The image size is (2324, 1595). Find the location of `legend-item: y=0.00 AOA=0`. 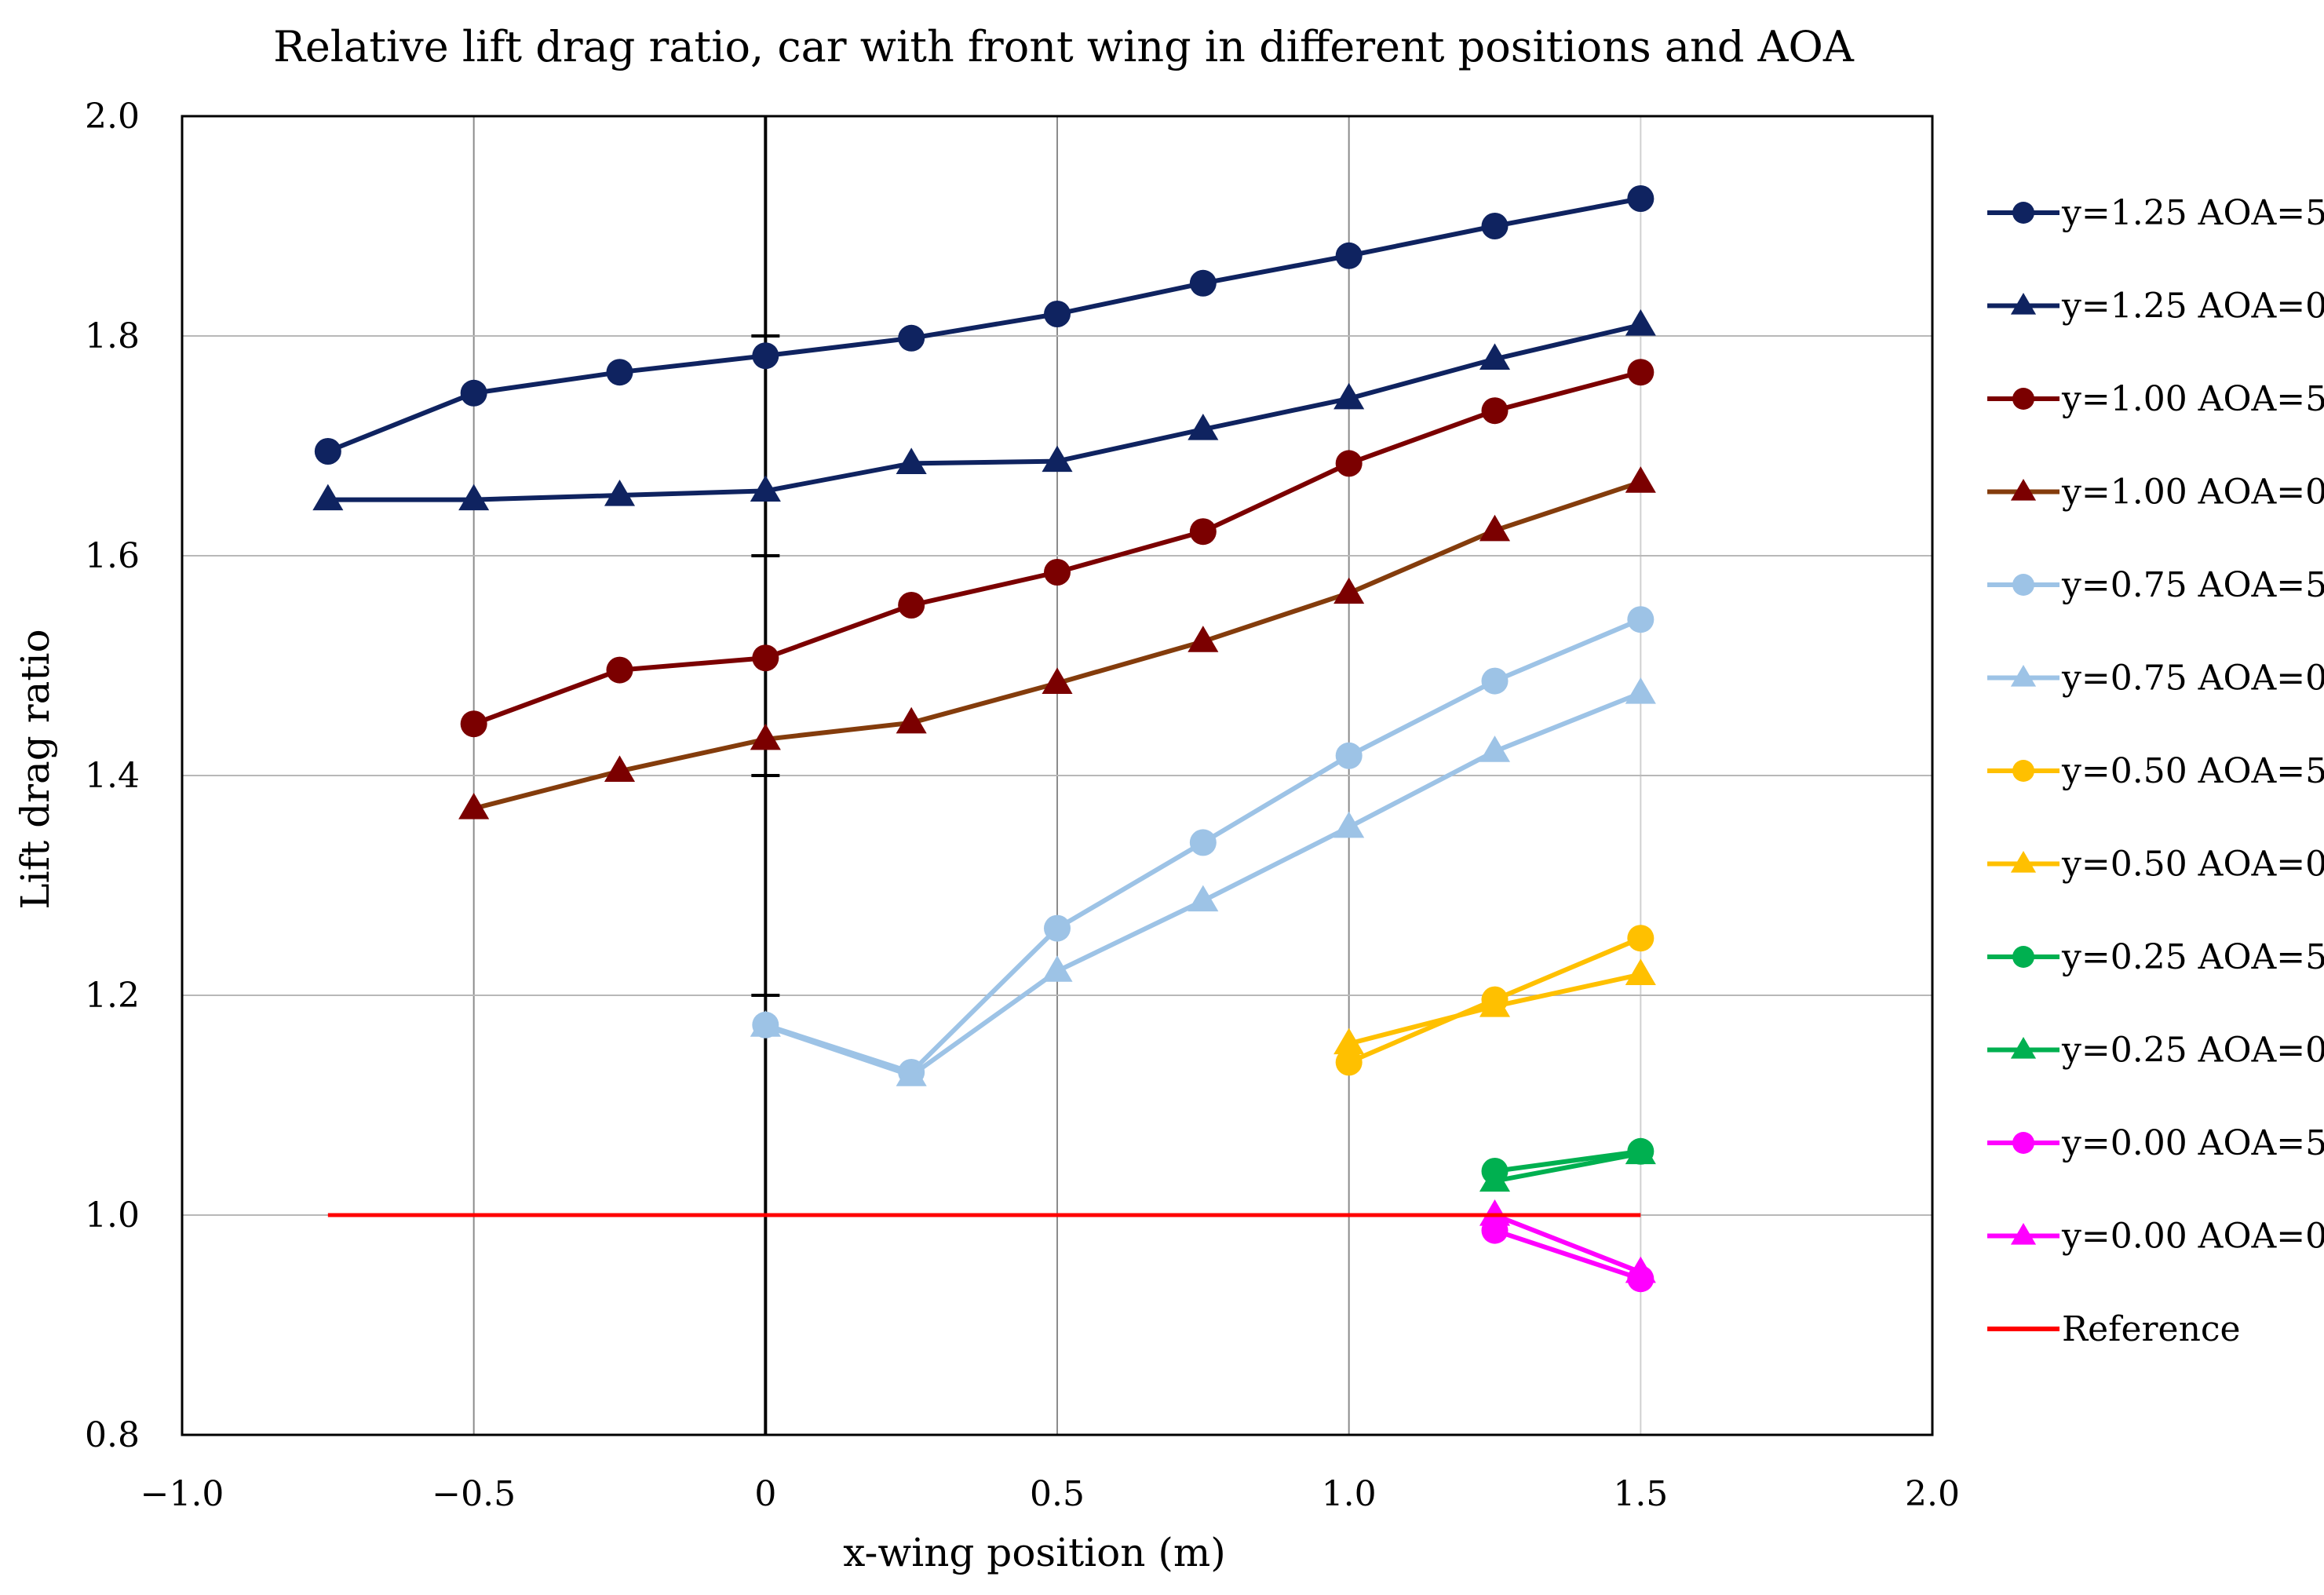

legend-item: y=0.00 AOA=0 is located at coordinates (2155, 1237).